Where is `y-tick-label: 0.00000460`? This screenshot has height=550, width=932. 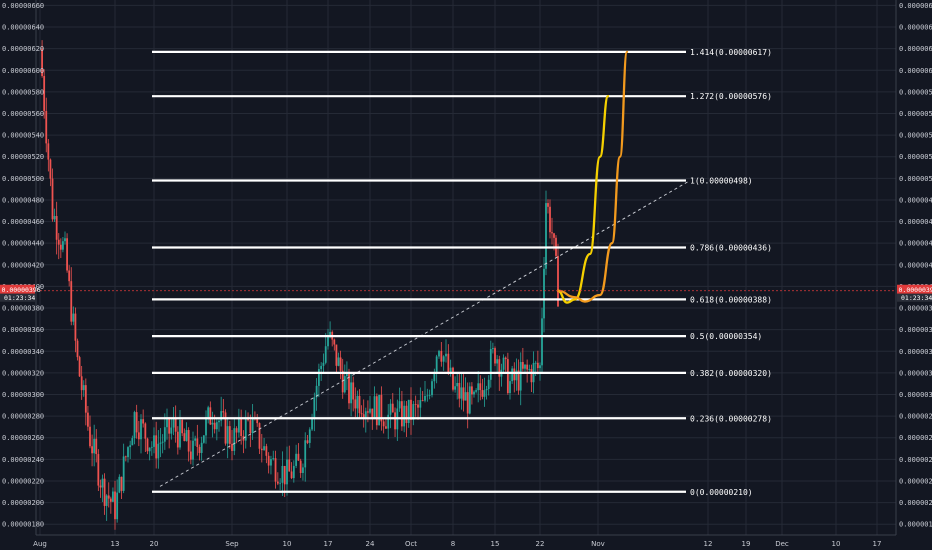 y-tick-label: 0.00000460 is located at coordinates (915, 222).